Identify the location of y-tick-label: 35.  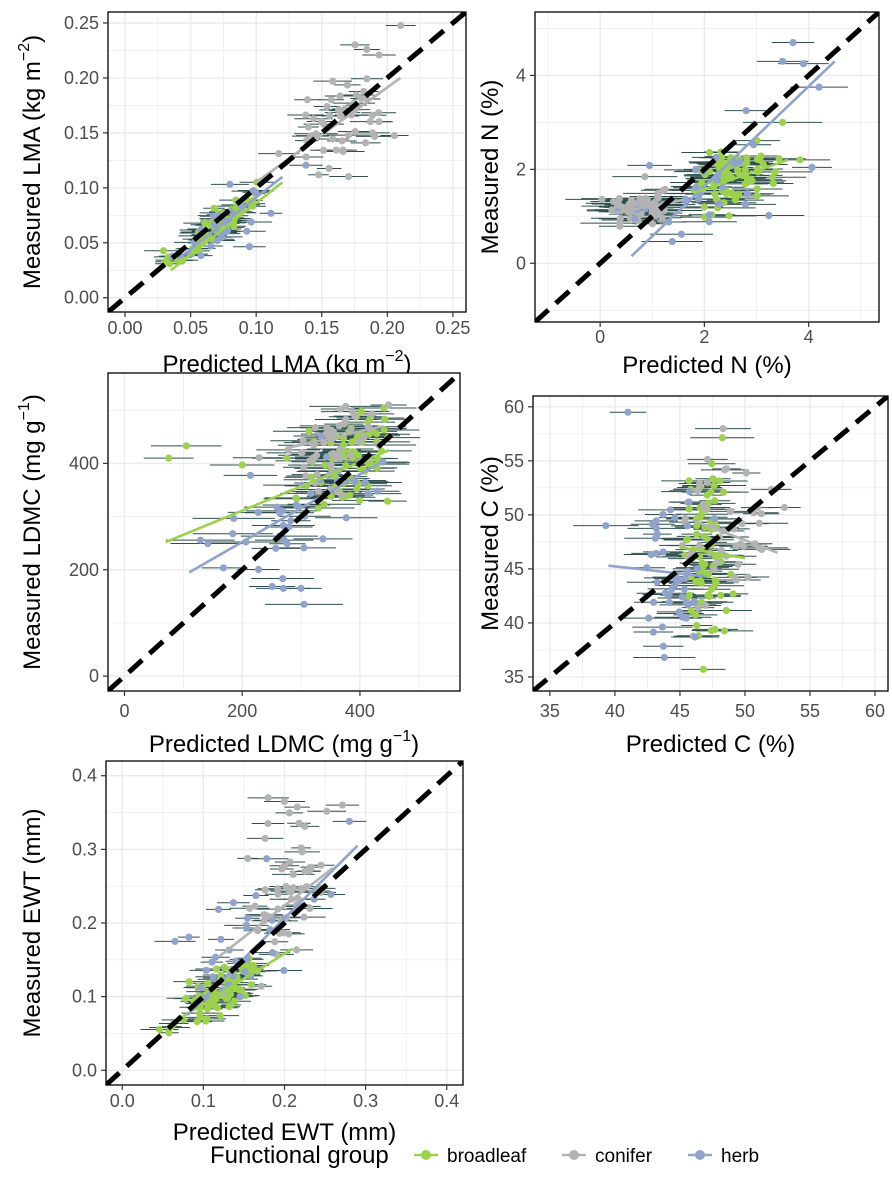
(514, 677).